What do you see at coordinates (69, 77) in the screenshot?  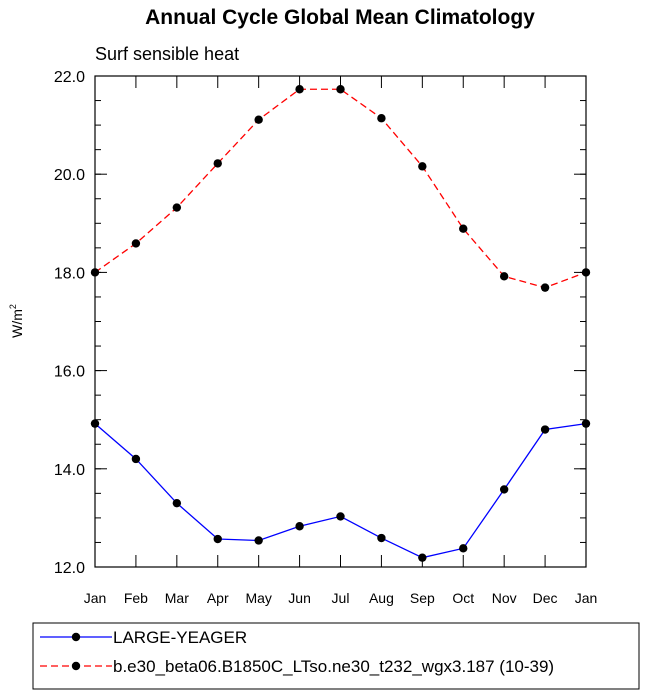 I see `y-tick-label: 22.0` at bounding box center [69, 77].